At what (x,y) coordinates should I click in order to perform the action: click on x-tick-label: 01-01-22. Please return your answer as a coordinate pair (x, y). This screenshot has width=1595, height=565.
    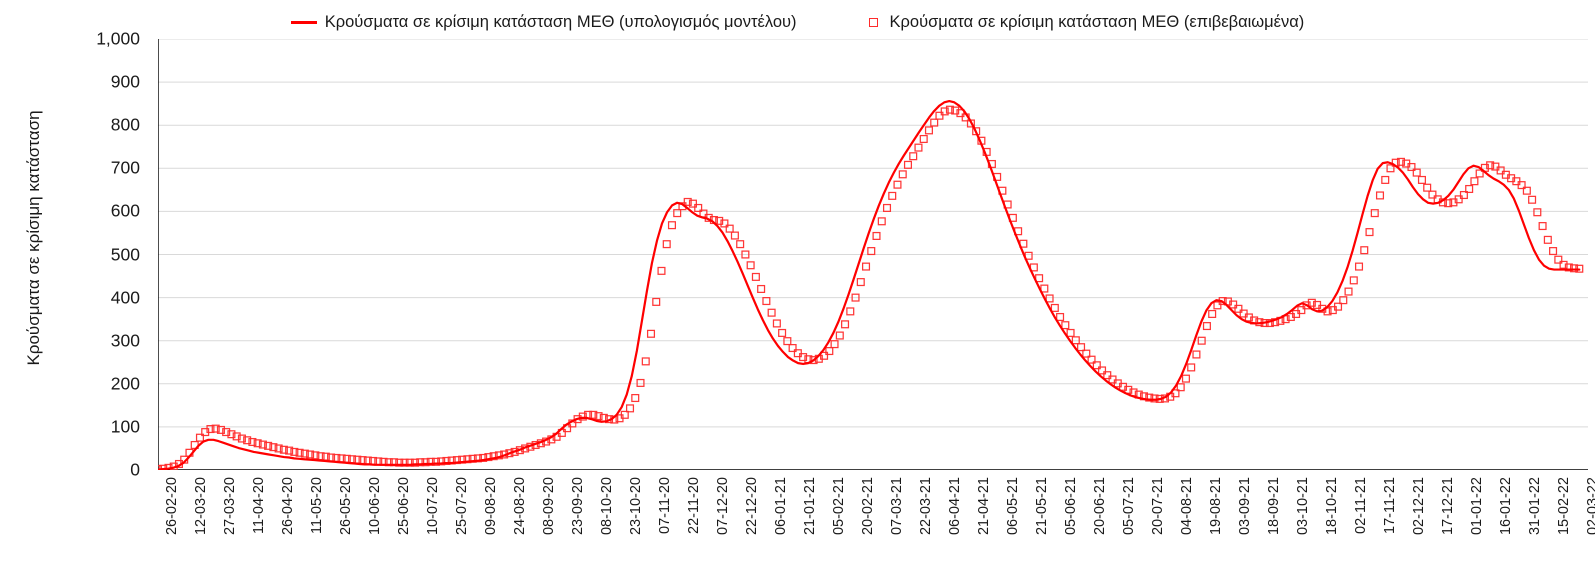
    Looking at the image, I should click on (1477, 506).